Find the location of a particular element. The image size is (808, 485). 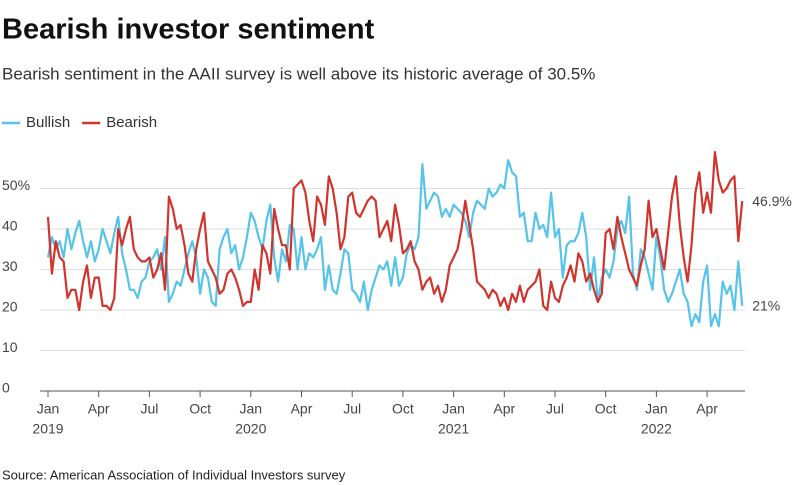

legend-label: Bearish is located at coordinates (131, 122).